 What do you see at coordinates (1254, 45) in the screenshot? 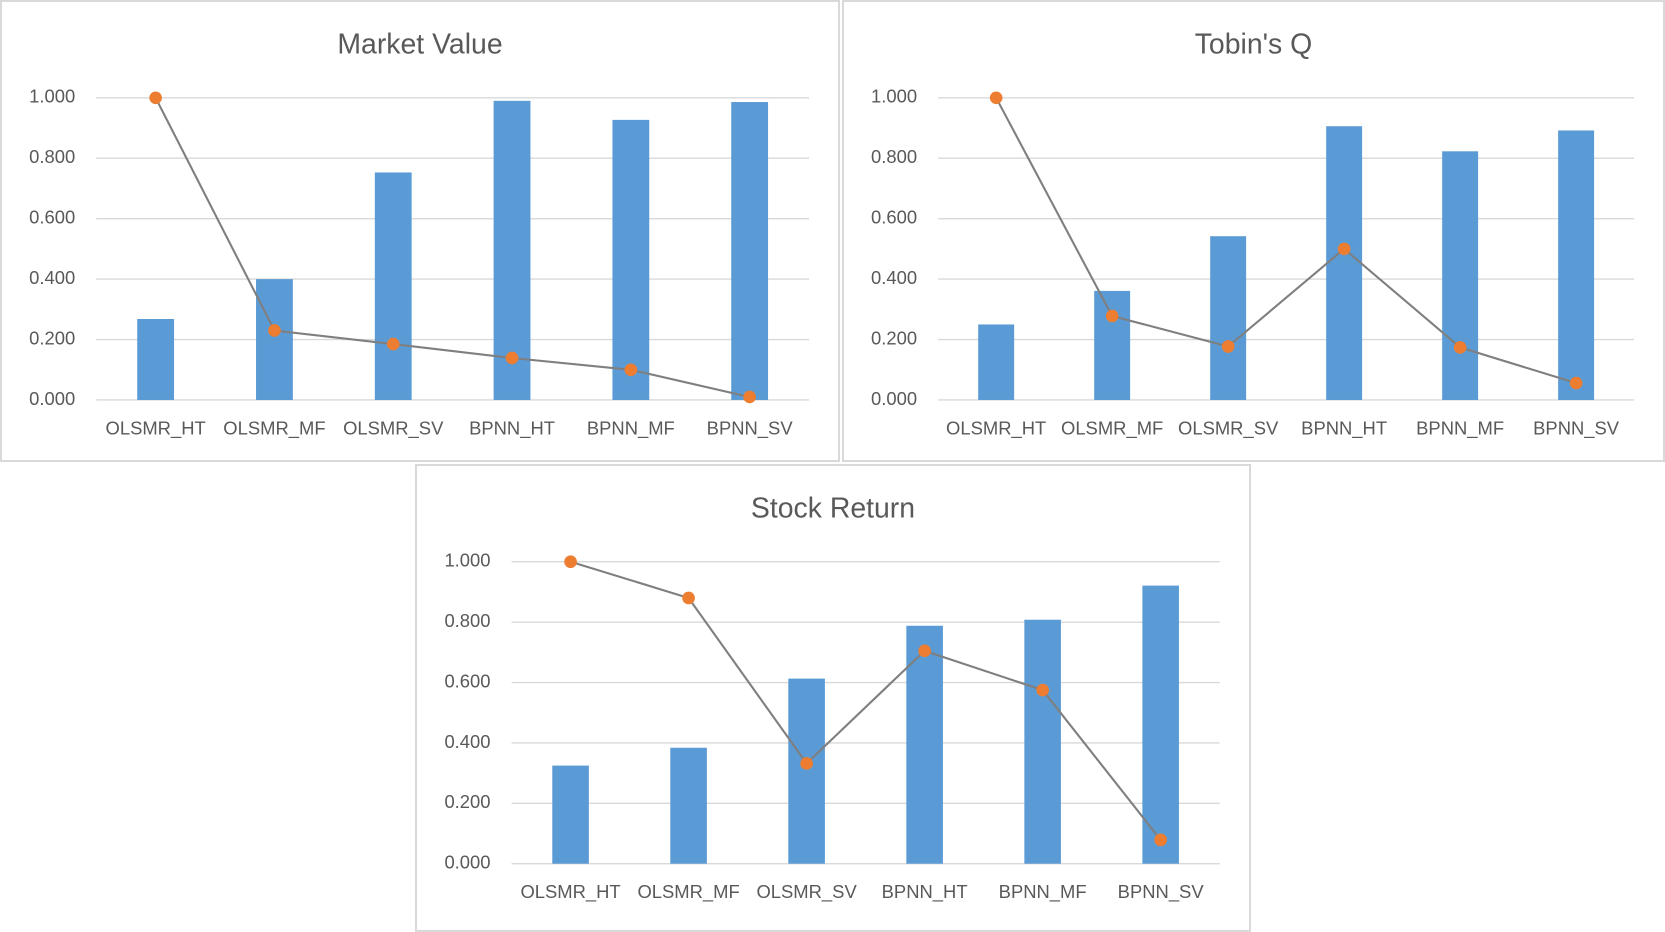
I see `chart-title: Tobin's Q` at bounding box center [1254, 45].